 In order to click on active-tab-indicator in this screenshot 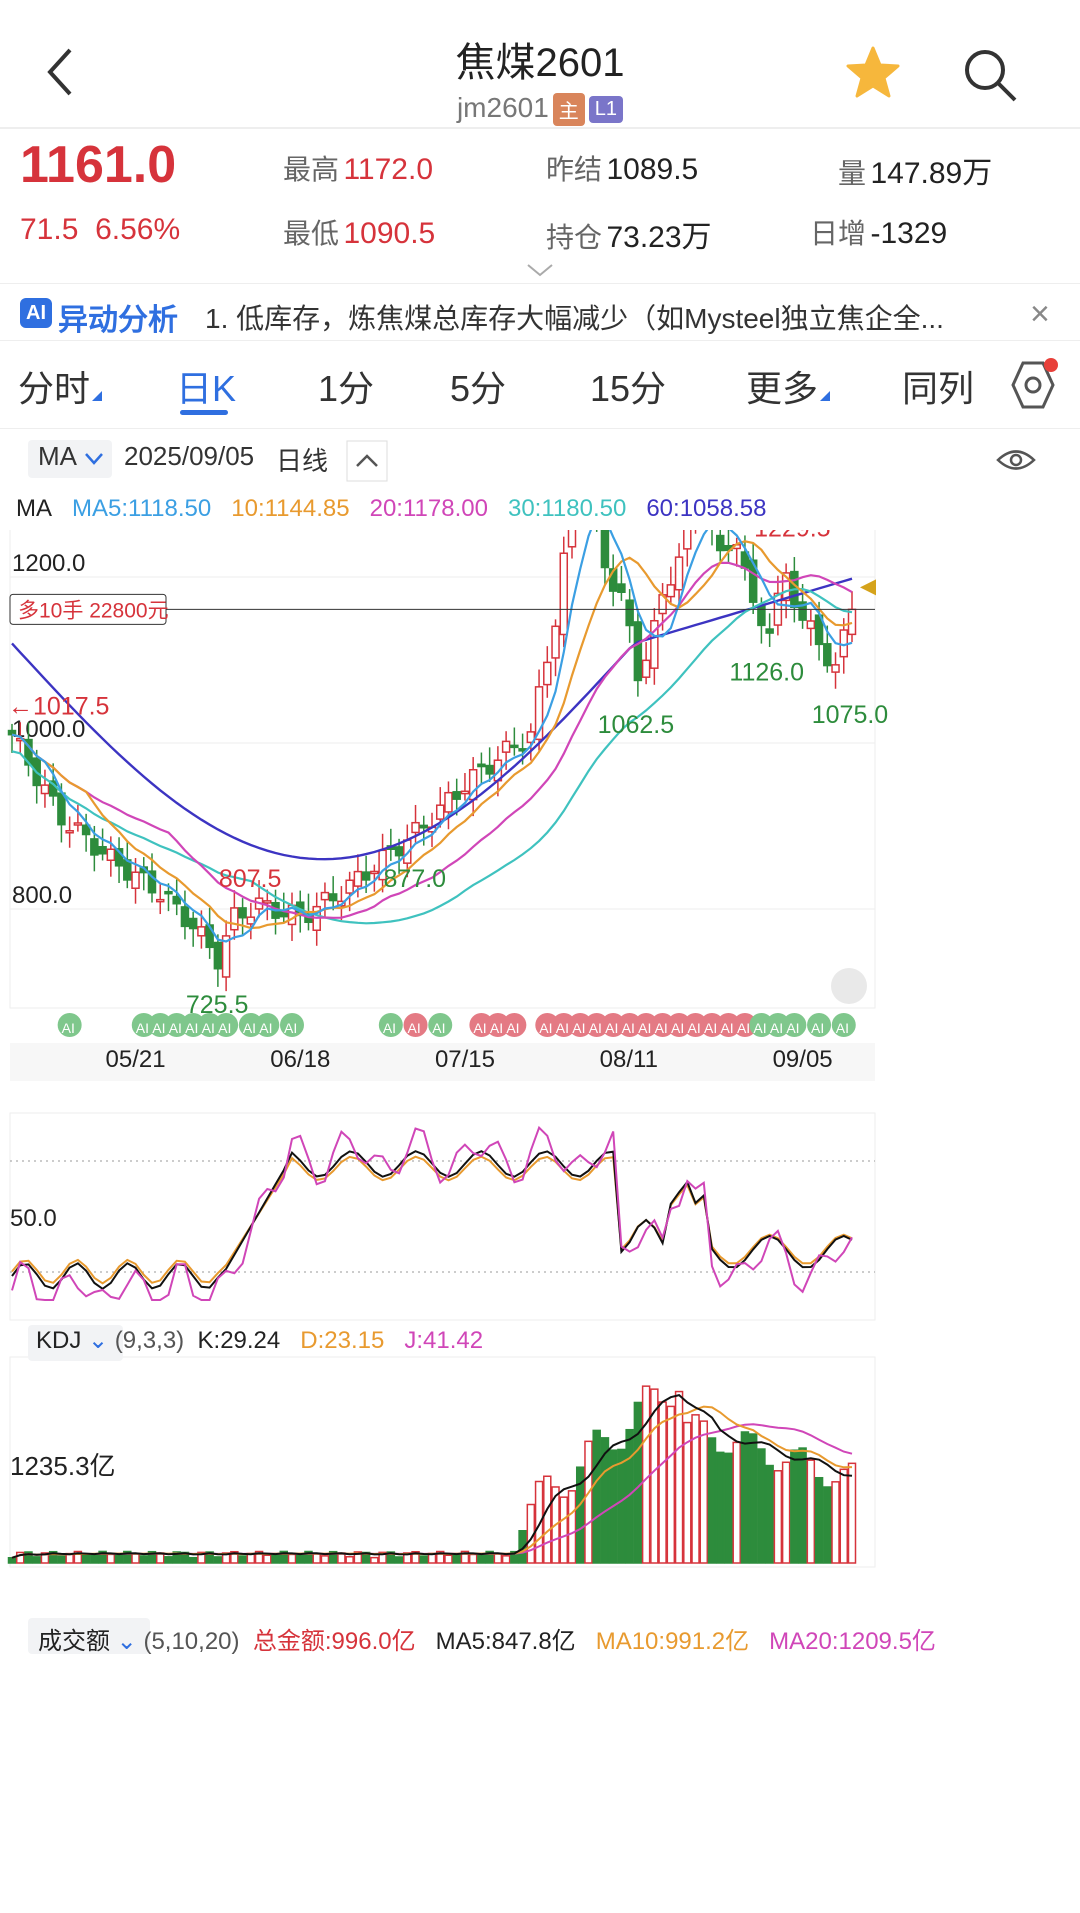, I will do `click(204, 412)`.